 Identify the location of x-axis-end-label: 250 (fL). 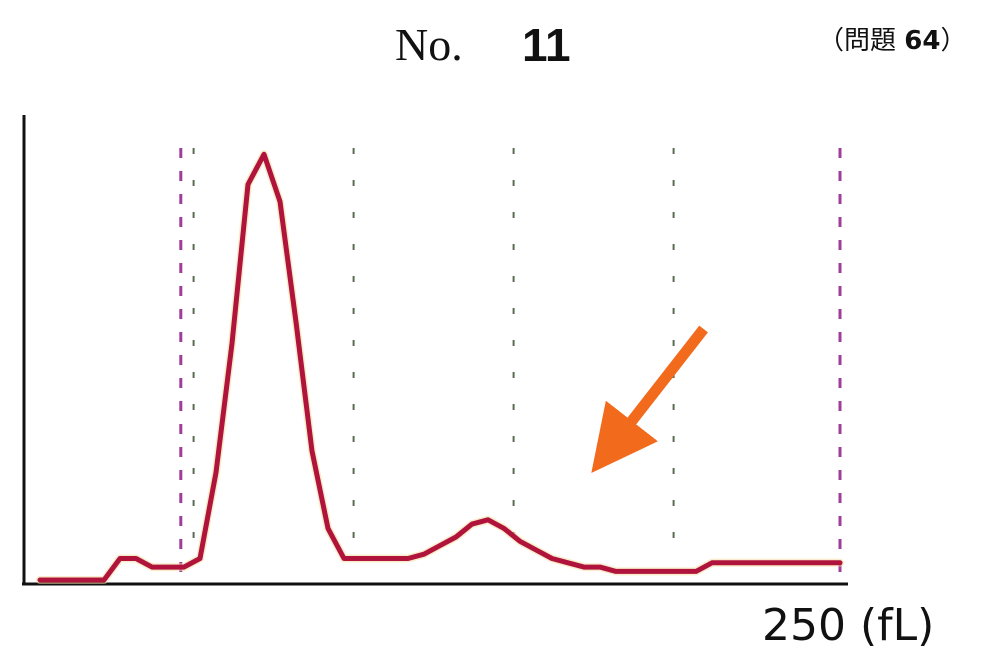
(848, 625).